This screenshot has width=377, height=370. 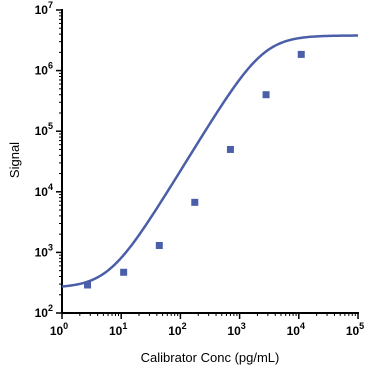 What do you see at coordinates (124, 326) in the screenshot?
I see `x-tick-exponent: 1` at bounding box center [124, 326].